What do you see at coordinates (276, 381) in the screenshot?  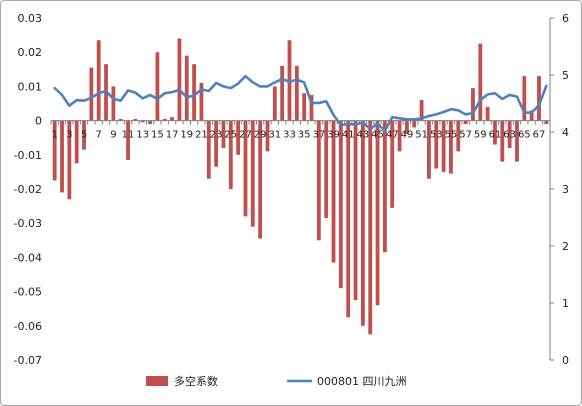 I see `legend: 多空系数 000801 四川九洲` at bounding box center [276, 381].